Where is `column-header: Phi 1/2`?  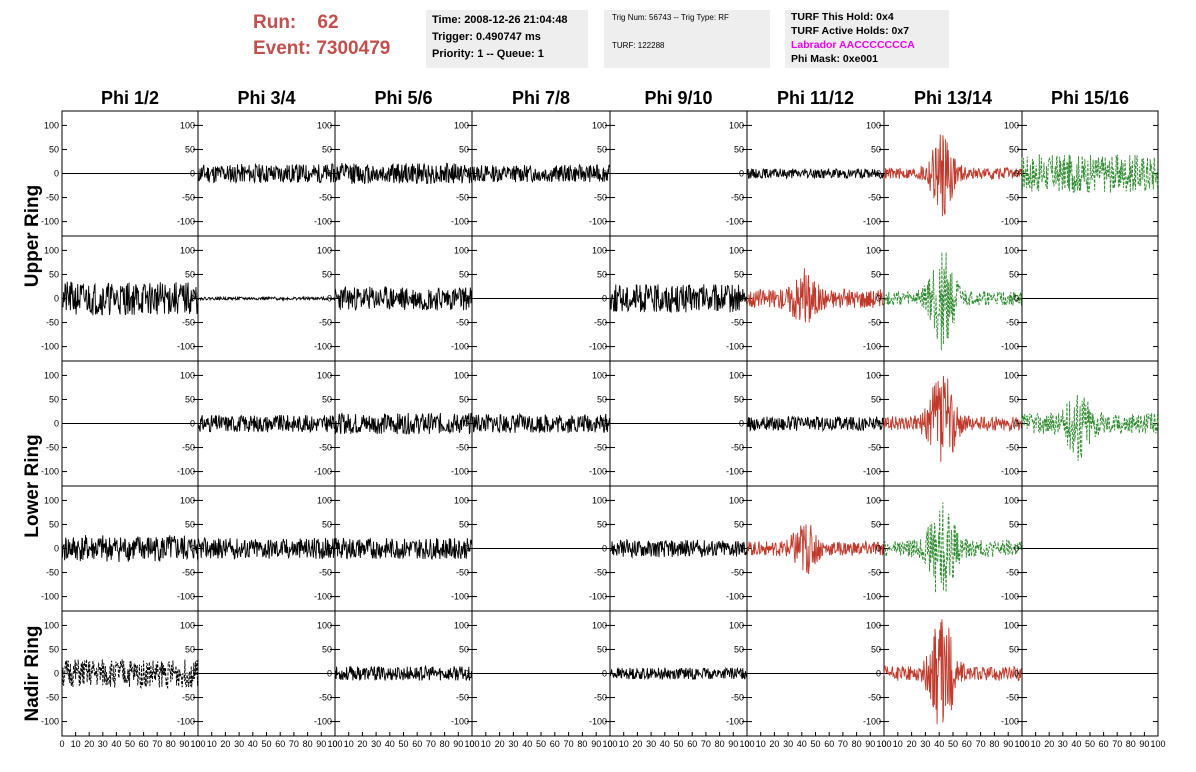
column-header: Phi 1/2 is located at coordinates (130, 98).